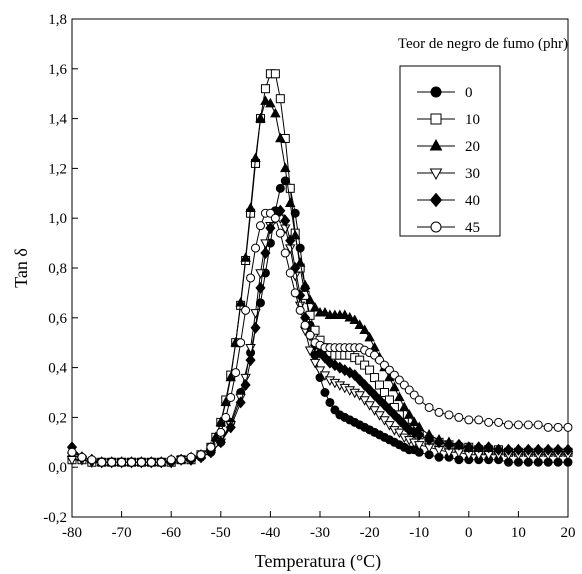  Describe the element at coordinates (57, 369) in the screenshot. I see `y-tick-label: 0,4` at that location.